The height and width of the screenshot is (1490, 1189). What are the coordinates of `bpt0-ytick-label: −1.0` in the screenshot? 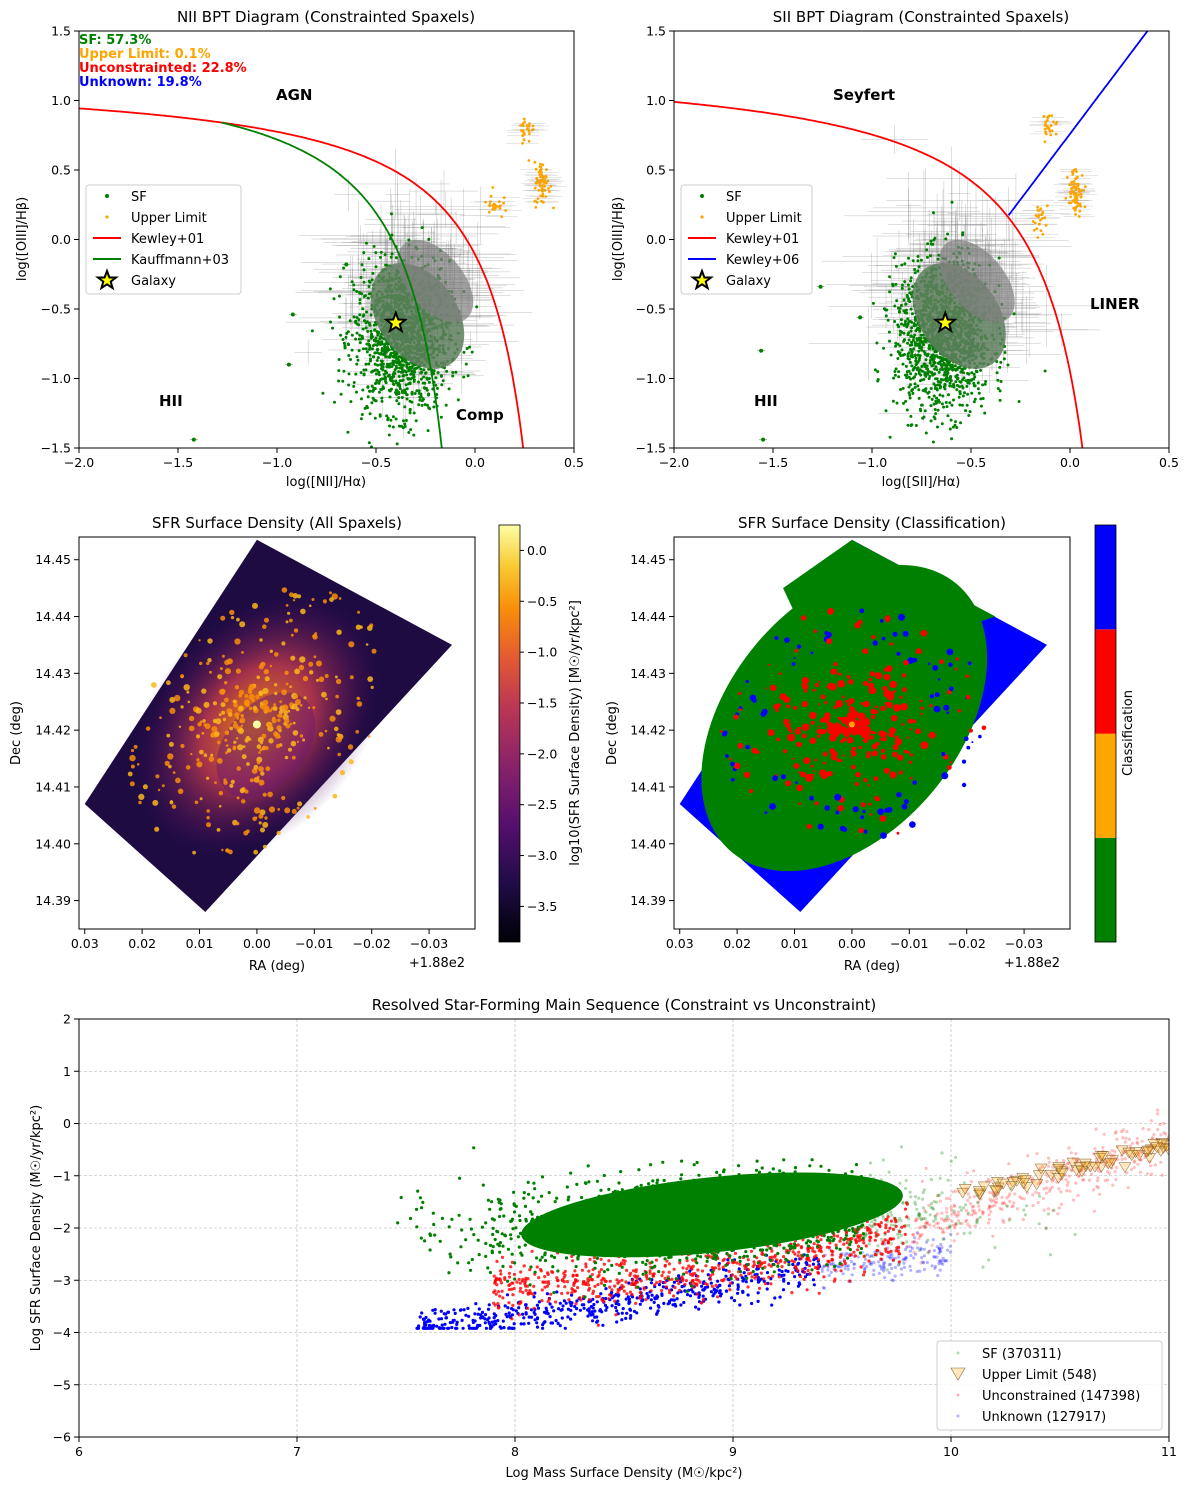 It's located at (56, 378).